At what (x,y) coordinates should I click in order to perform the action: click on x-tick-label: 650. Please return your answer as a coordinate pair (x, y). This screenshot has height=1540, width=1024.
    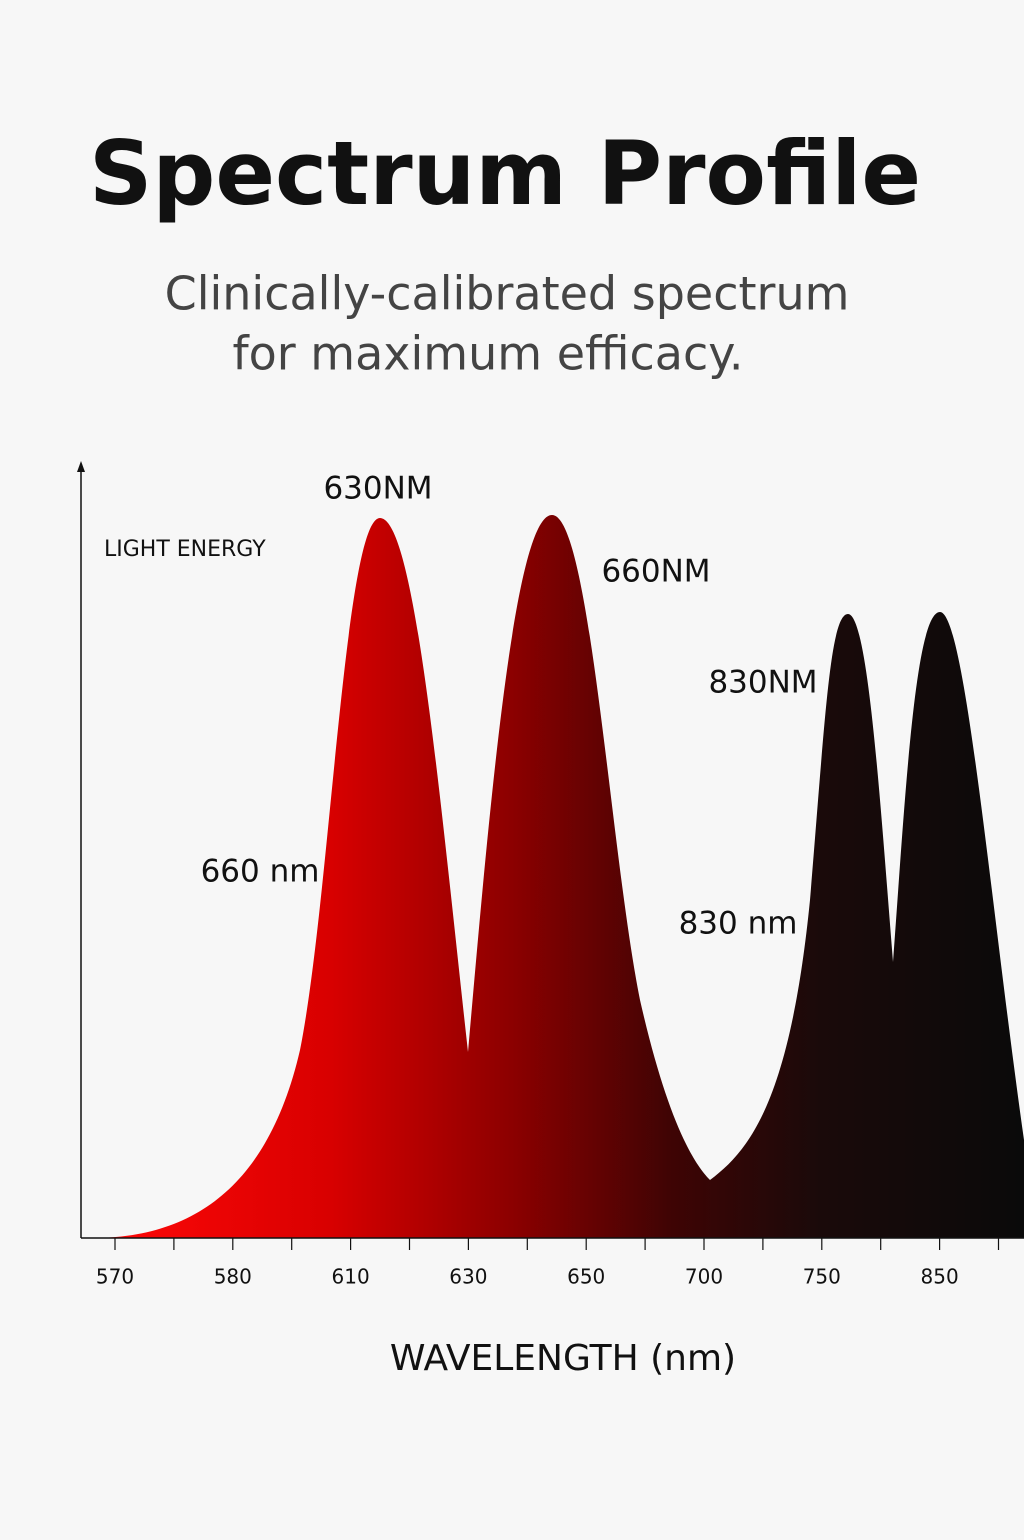
    Looking at the image, I should click on (586, 1277).